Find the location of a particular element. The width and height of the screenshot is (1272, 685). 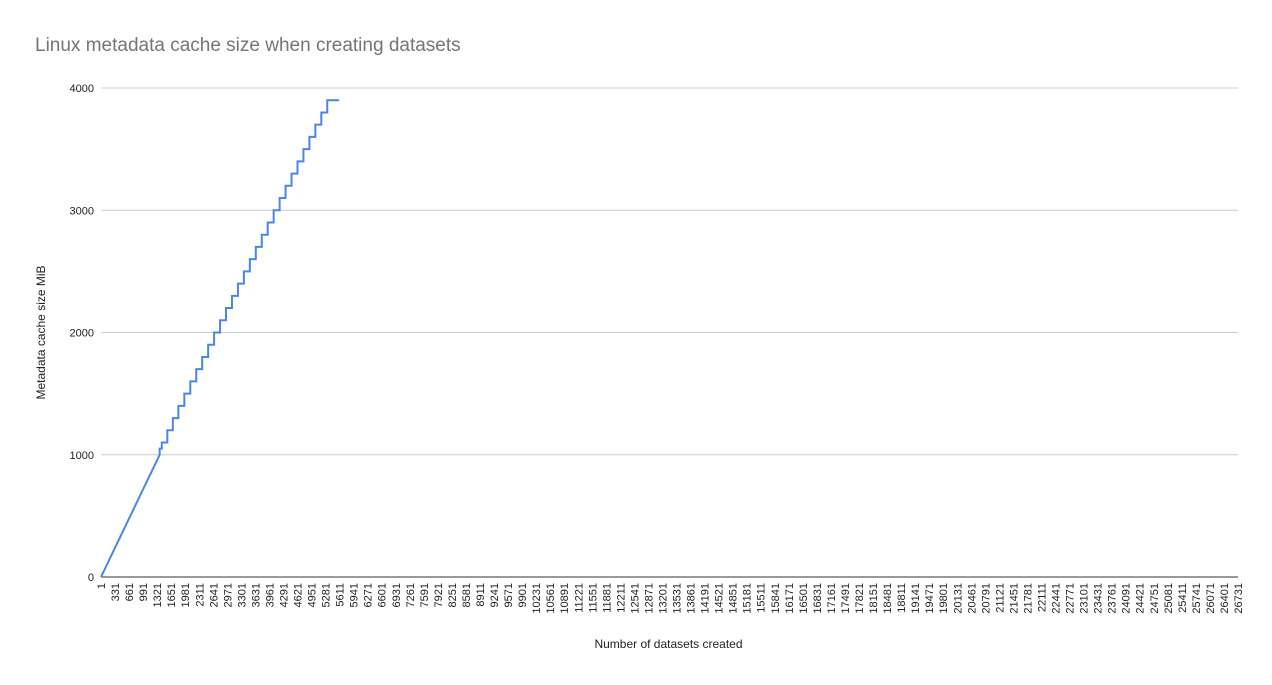

x-tick-label: 26071 is located at coordinates (1211, 598).